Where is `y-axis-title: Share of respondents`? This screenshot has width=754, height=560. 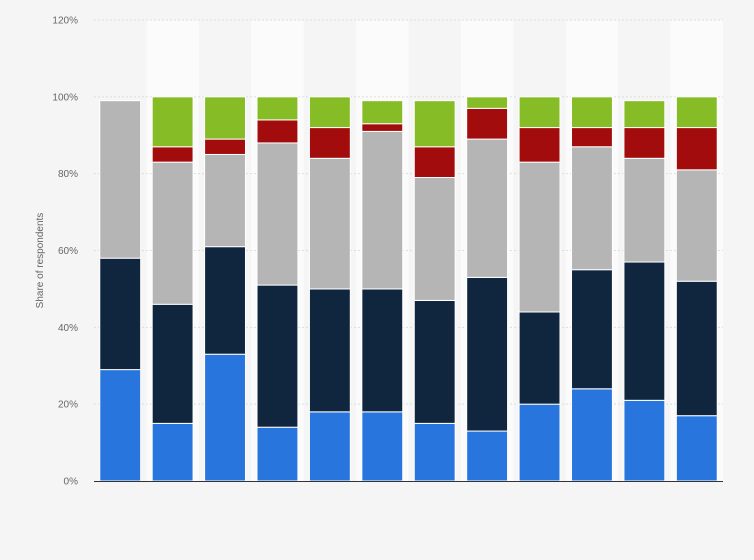 y-axis-title: Share of respondents is located at coordinates (40, 261).